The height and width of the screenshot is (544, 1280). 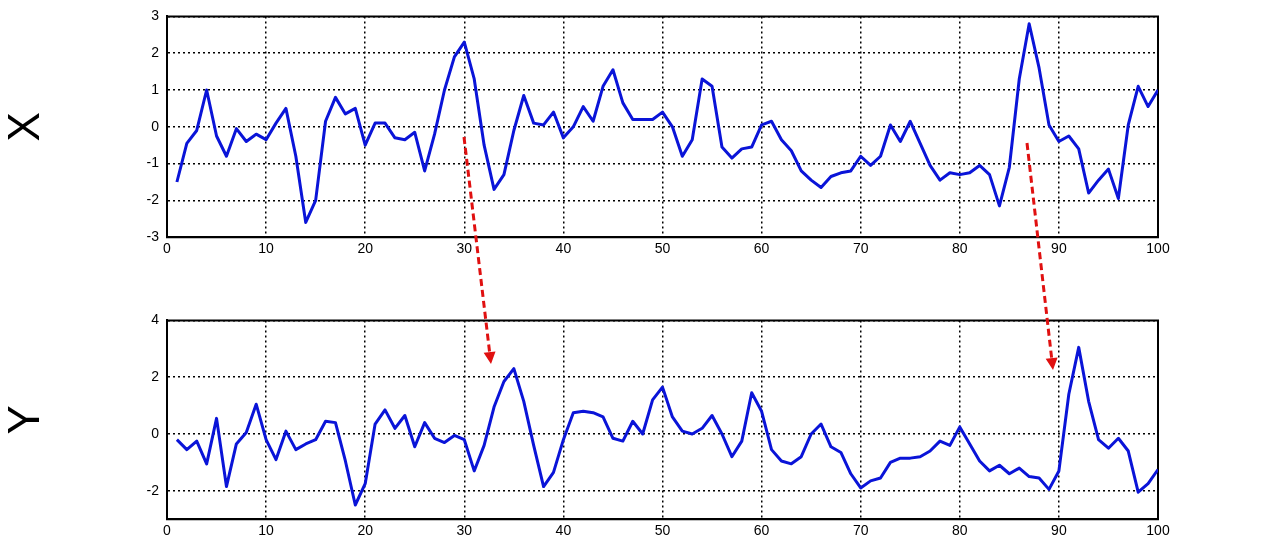 I want to click on y-axis-title: X, so click(x=24, y=127).